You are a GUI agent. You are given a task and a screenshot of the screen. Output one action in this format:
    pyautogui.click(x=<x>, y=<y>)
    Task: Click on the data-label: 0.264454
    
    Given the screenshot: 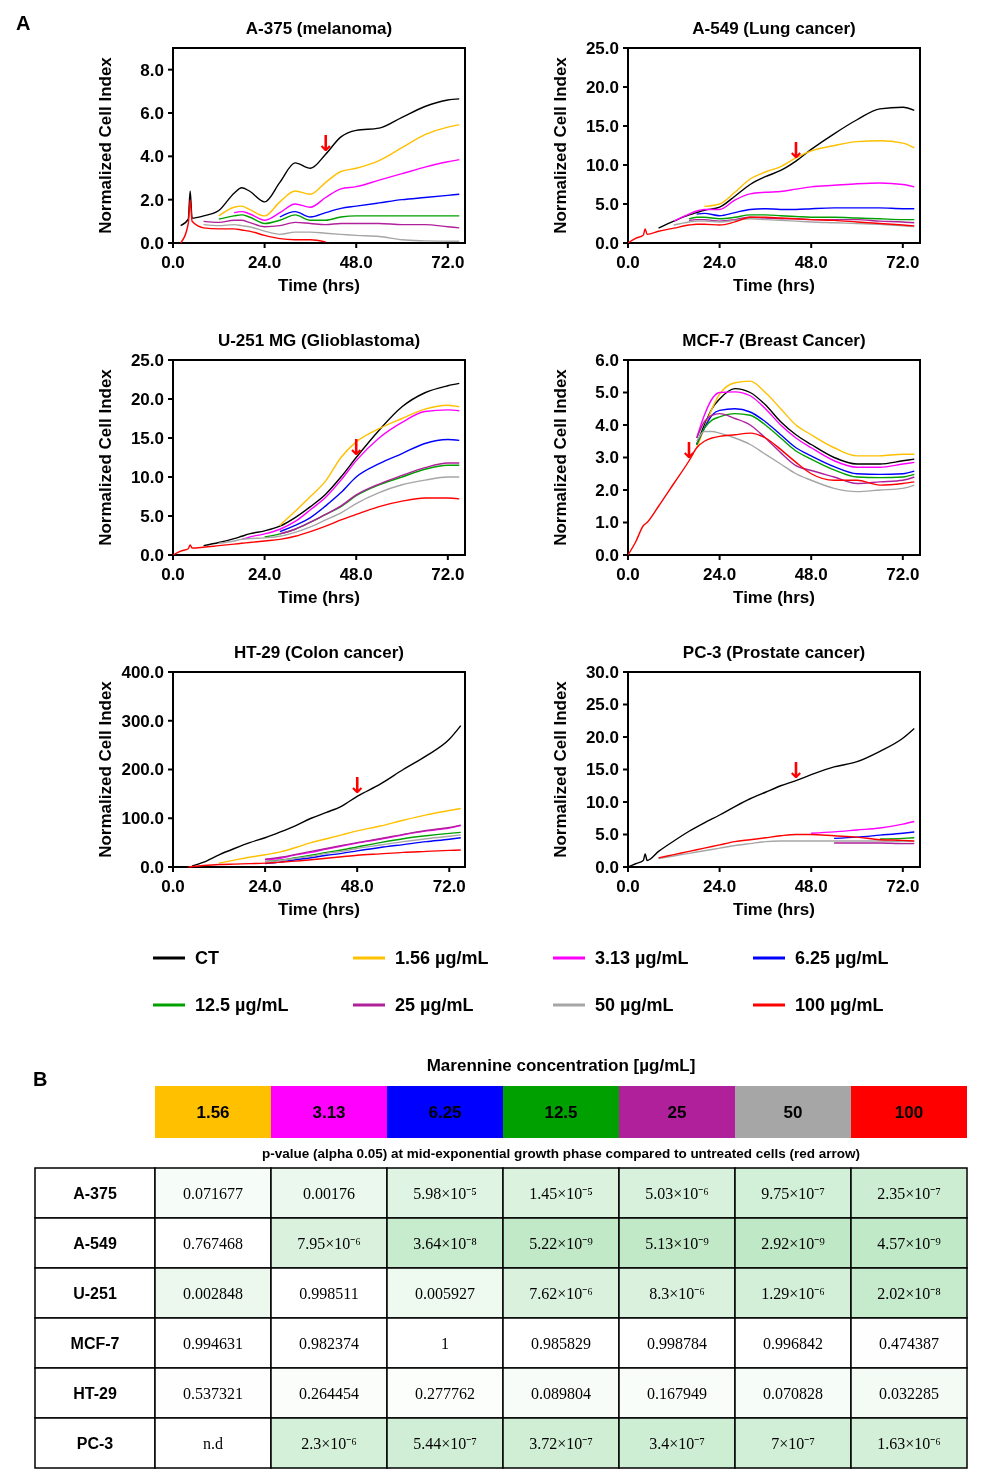 What is the action you would take?
    pyautogui.click(x=329, y=1393)
    